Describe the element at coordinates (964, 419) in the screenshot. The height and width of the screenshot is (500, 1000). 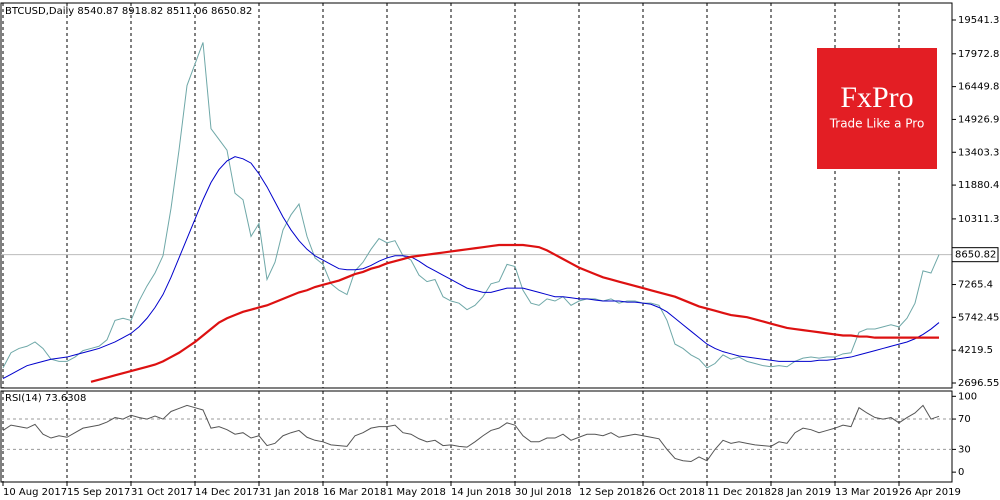
I see `y-tick-label: 70` at that location.